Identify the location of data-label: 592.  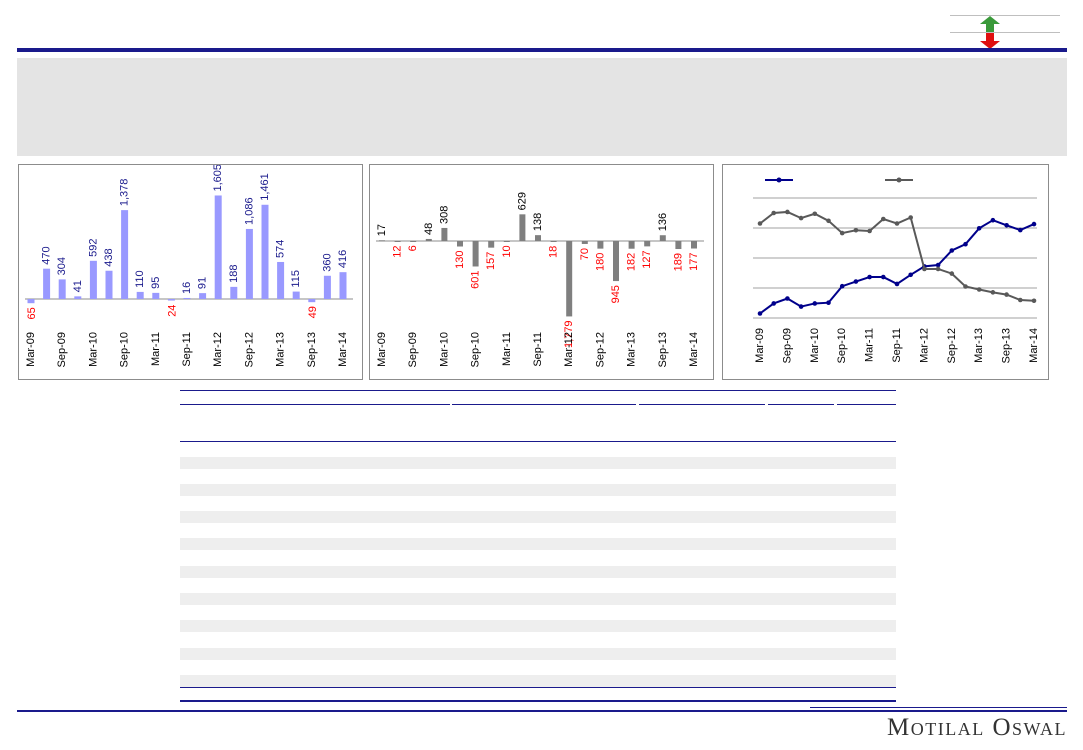
(93, 247).